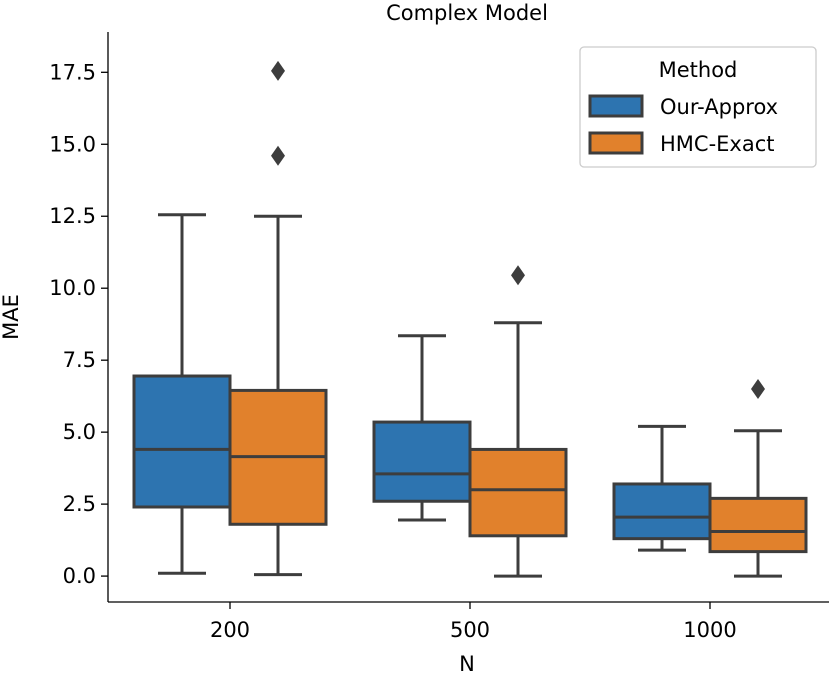  I want to click on y-tick-label: 17.5, so click(72, 72).